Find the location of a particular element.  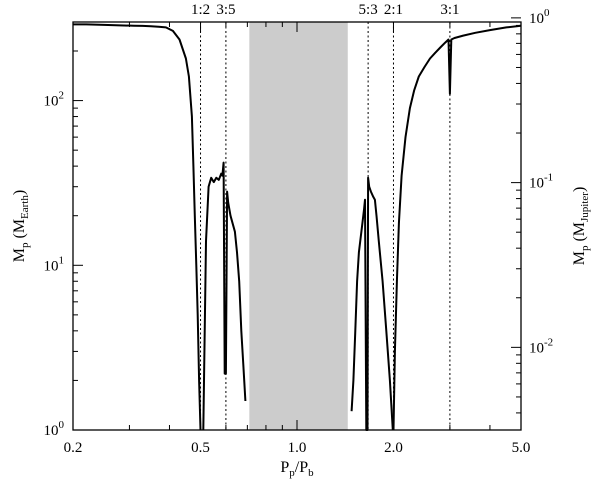

y-tick-exp-2: 2 is located at coordinates (62, 96).